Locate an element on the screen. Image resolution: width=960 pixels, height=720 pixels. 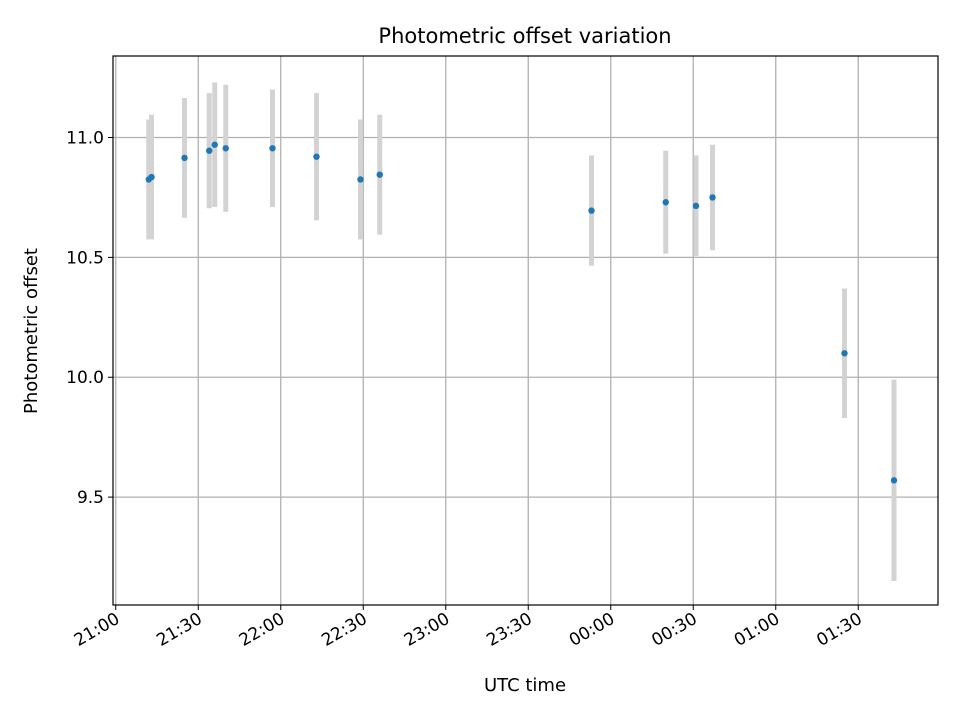
x-tick-label: 23:00 is located at coordinates (427, 630).